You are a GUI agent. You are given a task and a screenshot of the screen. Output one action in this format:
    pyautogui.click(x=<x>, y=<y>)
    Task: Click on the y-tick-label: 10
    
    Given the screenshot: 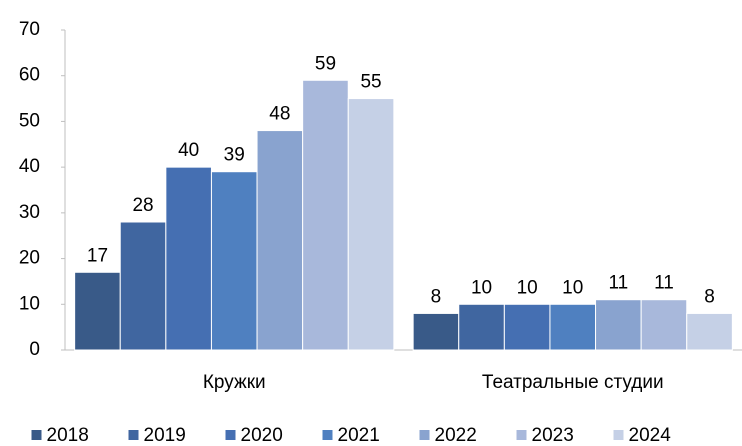 What is the action you would take?
    pyautogui.click(x=29, y=303)
    